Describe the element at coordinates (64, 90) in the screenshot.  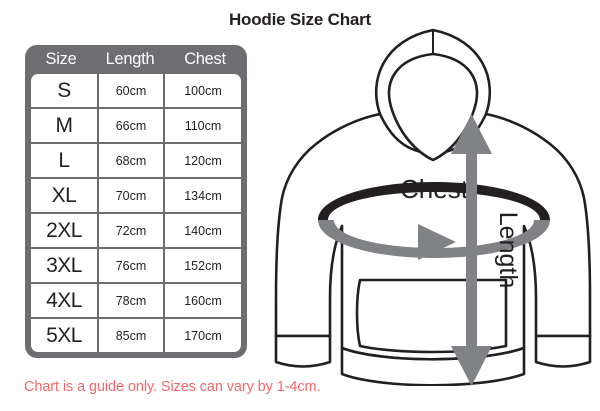
I see `cell-size: S` at that location.